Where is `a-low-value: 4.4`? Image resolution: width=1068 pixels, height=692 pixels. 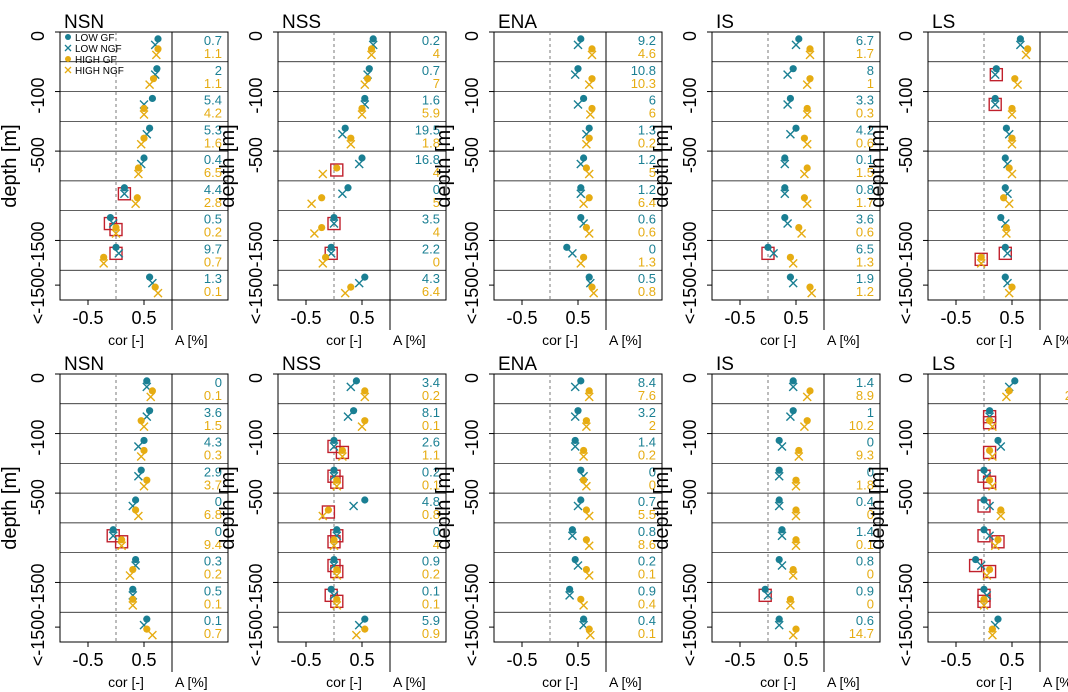 a-low-value: 4.4 is located at coordinates (213, 189).